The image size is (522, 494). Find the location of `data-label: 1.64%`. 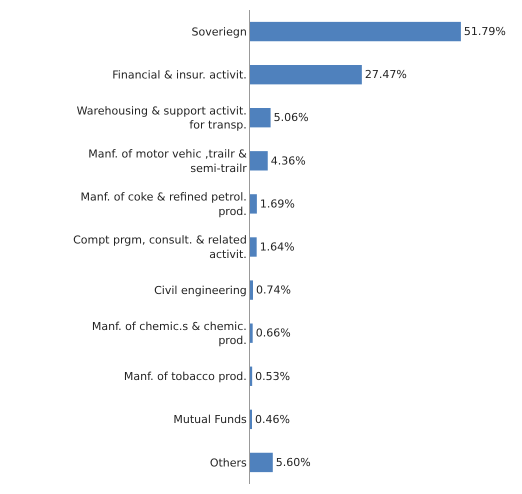

data-label: 1.64% is located at coordinates (277, 247).